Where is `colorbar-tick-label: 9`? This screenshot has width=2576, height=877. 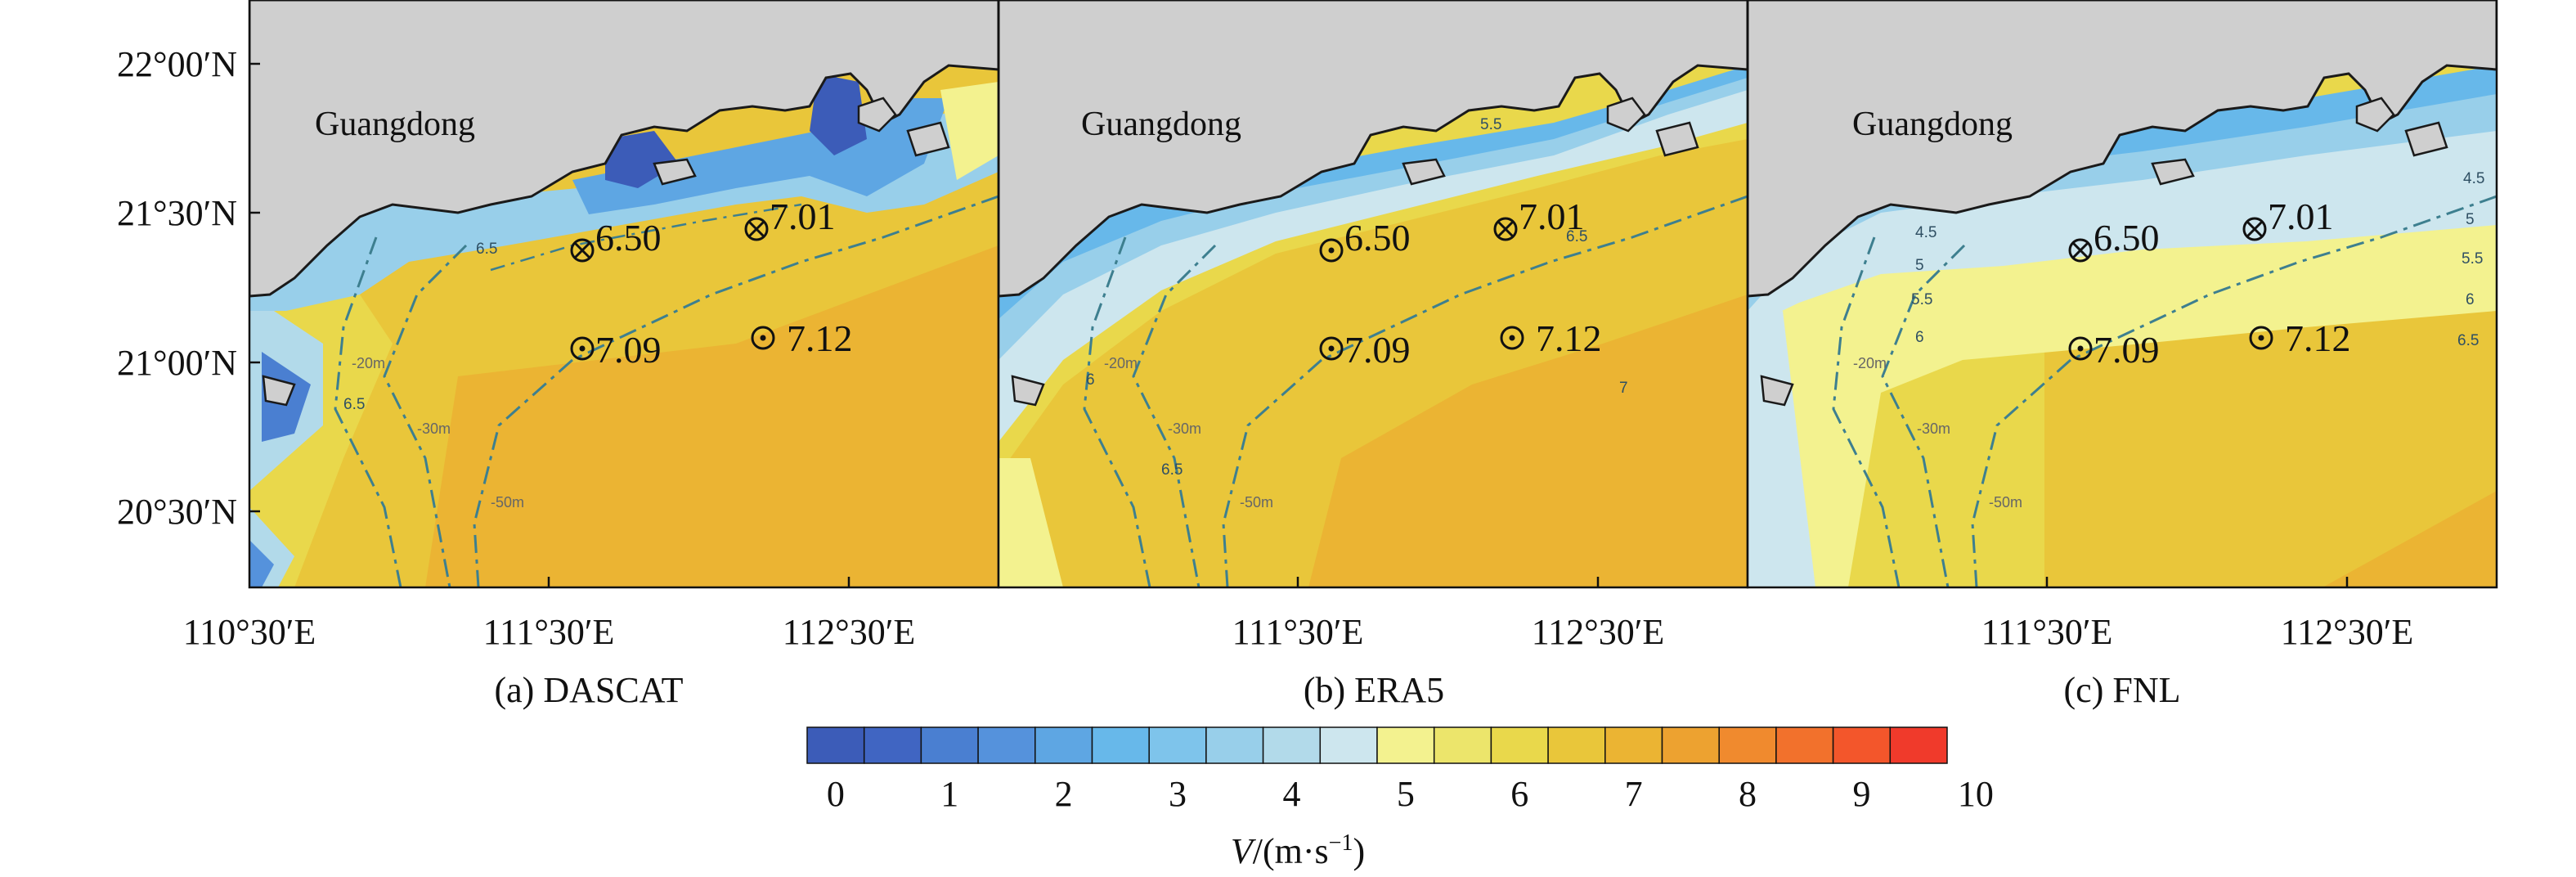
colorbar-tick-label: 9 is located at coordinates (1861, 794).